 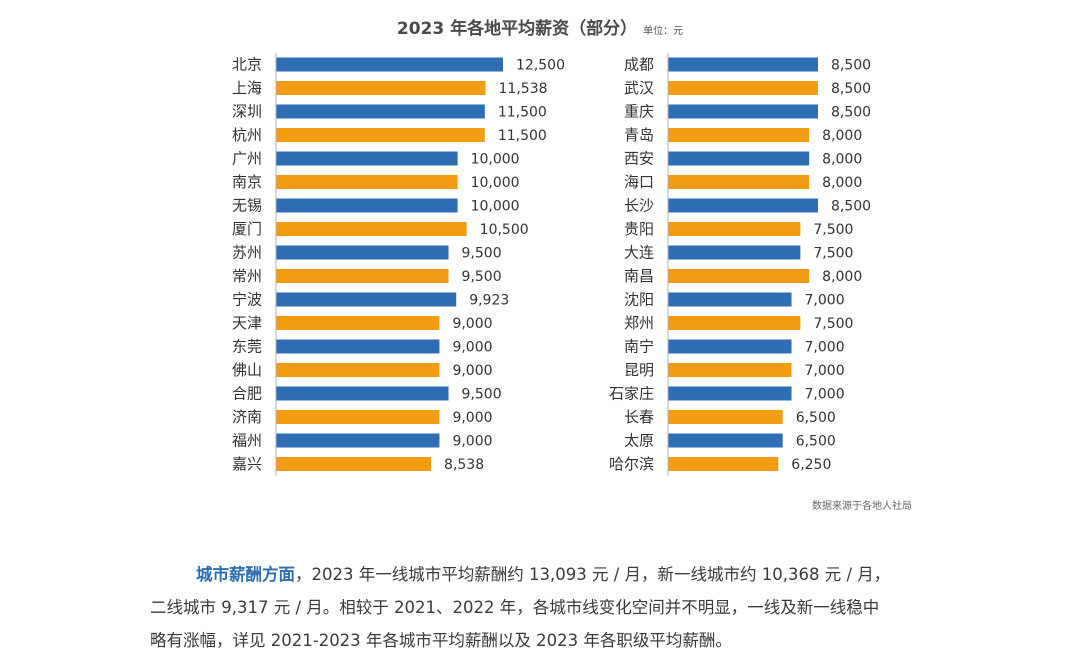 What do you see at coordinates (247, 276) in the screenshot?
I see `category-label: 常州` at bounding box center [247, 276].